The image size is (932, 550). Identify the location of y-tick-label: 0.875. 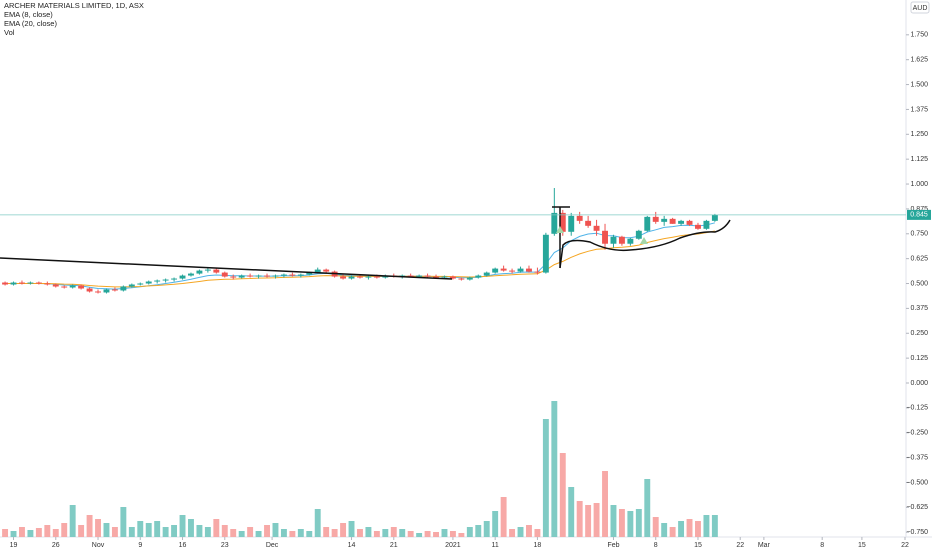
(919, 209).